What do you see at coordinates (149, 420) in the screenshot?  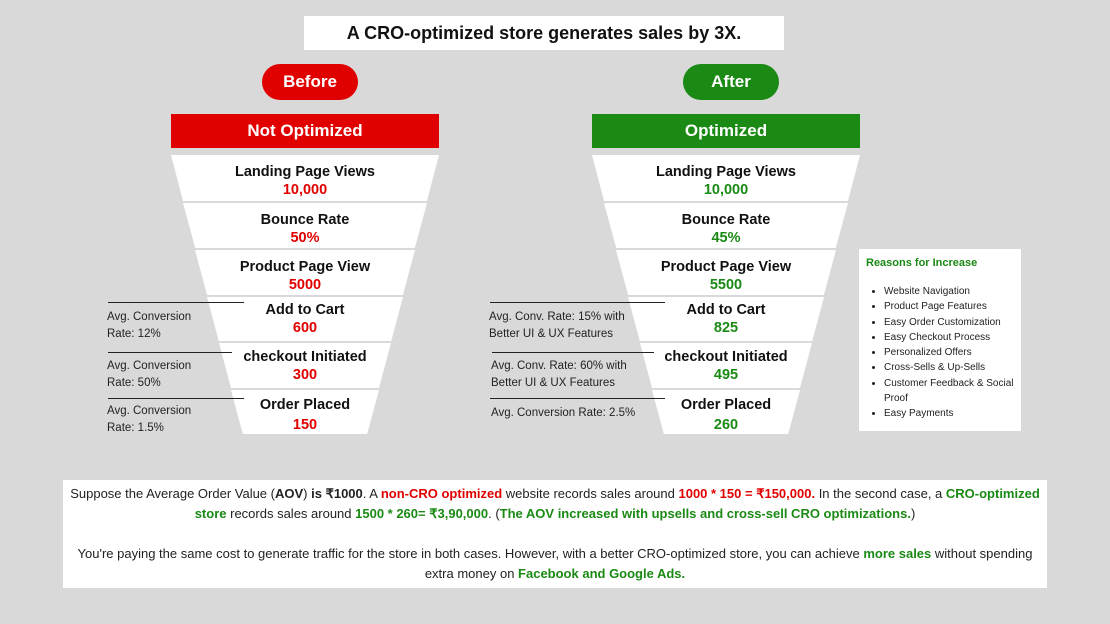 I see `before-note-3: Avg. Conversion Rate: 1.5%` at bounding box center [149, 420].